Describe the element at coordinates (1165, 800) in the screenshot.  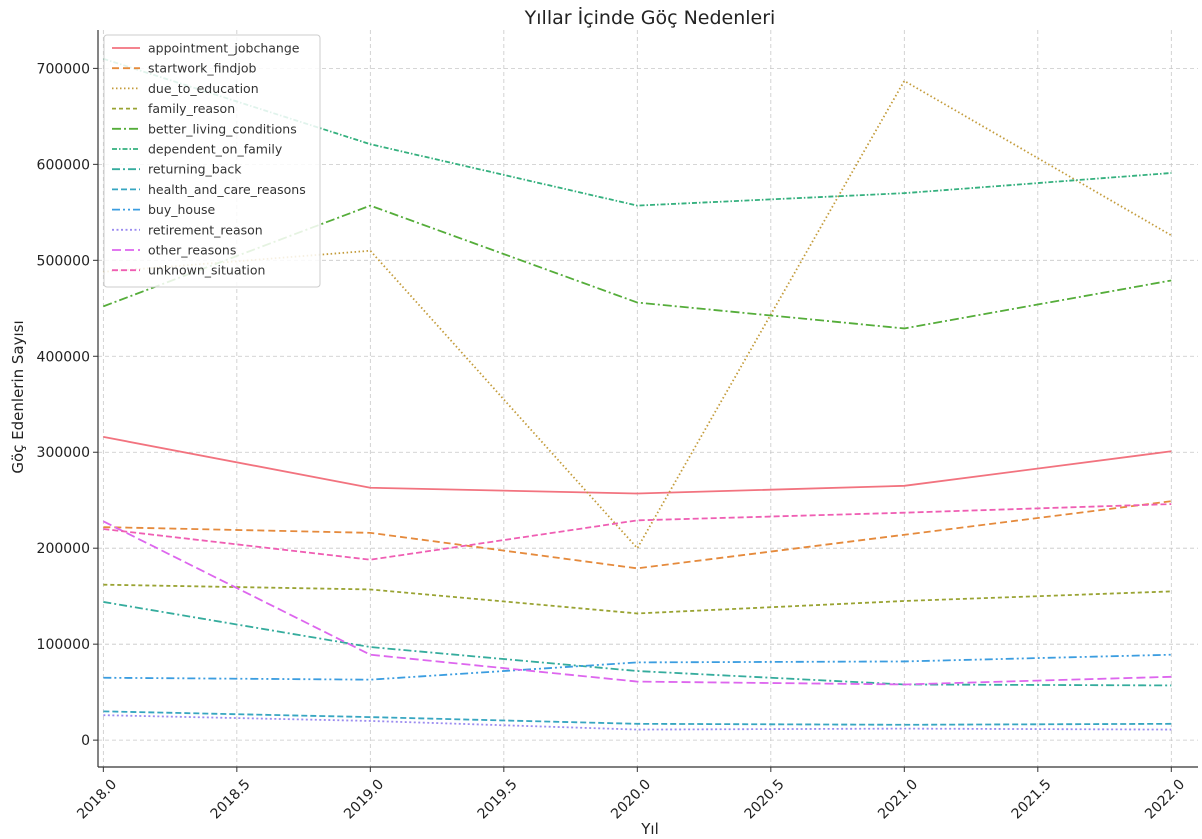
I see `x-tick-label: 2022.0` at that location.